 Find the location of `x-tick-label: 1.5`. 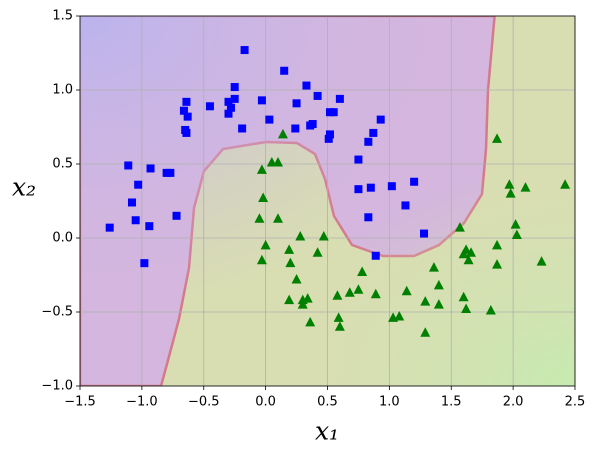

x-tick-label: 1.5 is located at coordinates (451, 402).